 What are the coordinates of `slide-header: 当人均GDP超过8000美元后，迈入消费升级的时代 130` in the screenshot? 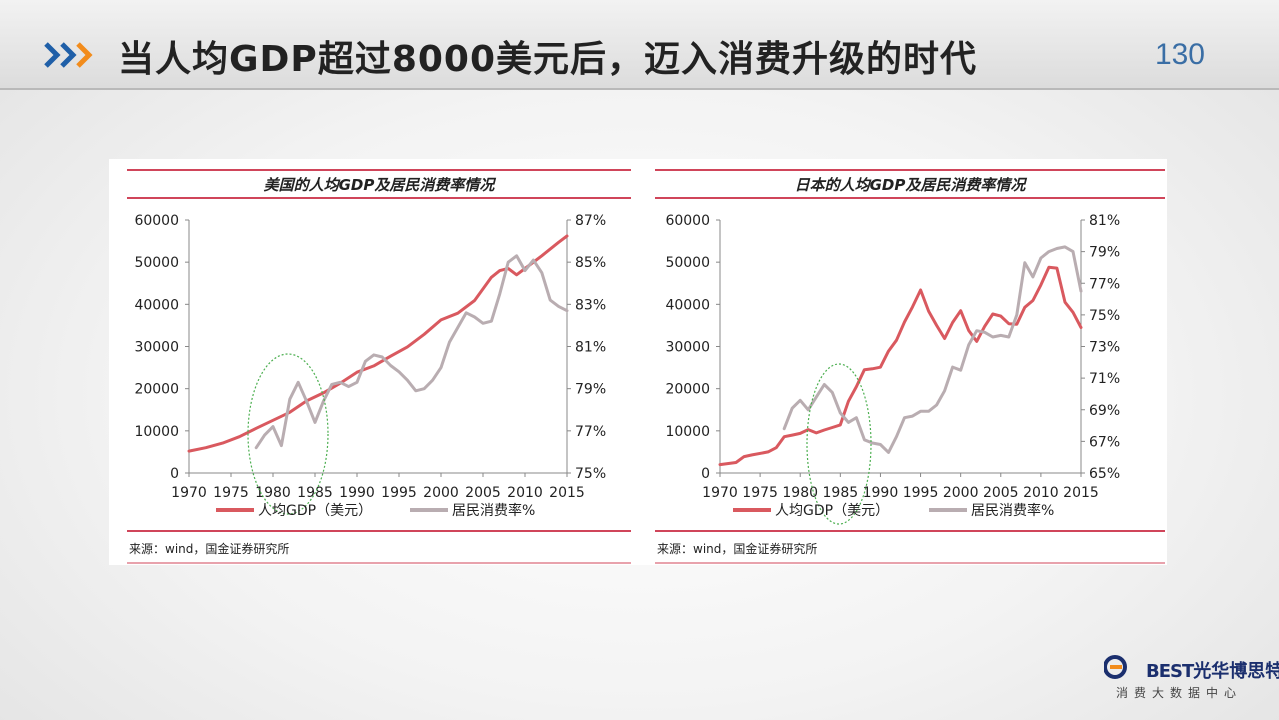 It's located at (639, 45).